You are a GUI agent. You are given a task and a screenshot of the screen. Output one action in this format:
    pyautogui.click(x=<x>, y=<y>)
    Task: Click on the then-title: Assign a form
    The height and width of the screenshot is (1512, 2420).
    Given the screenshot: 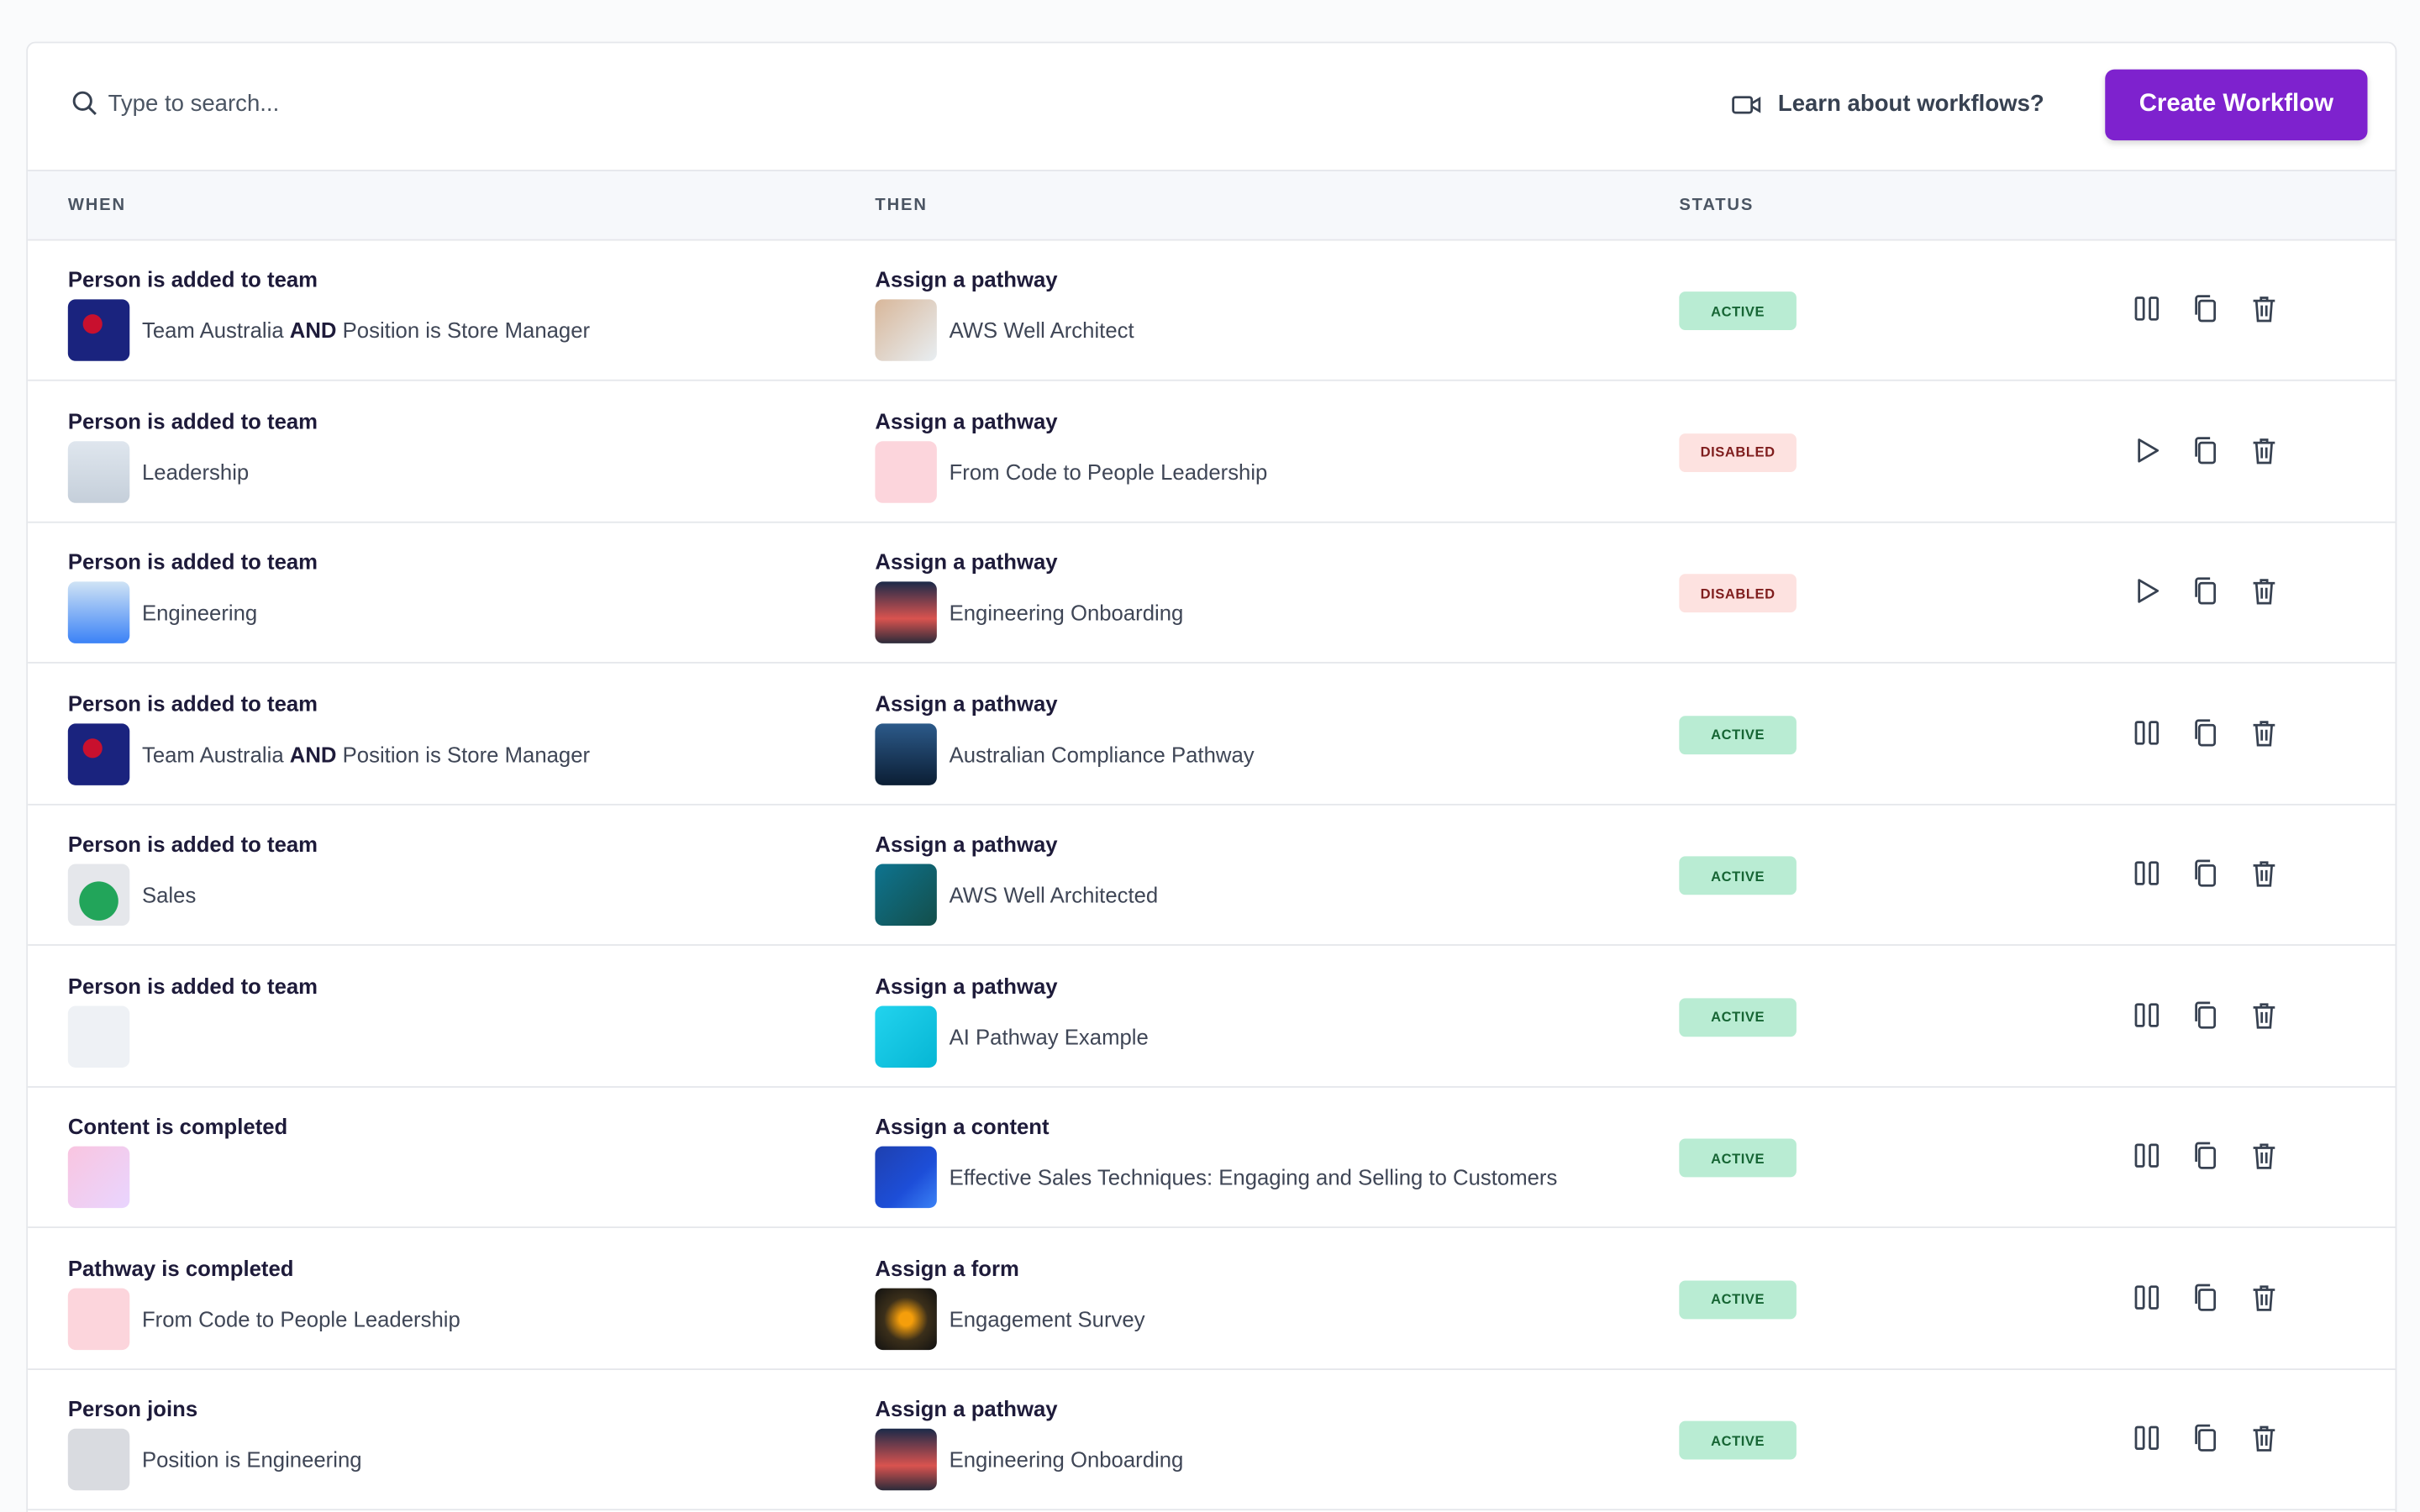 What is the action you would take?
    pyautogui.click(x=947, y=1267)
    